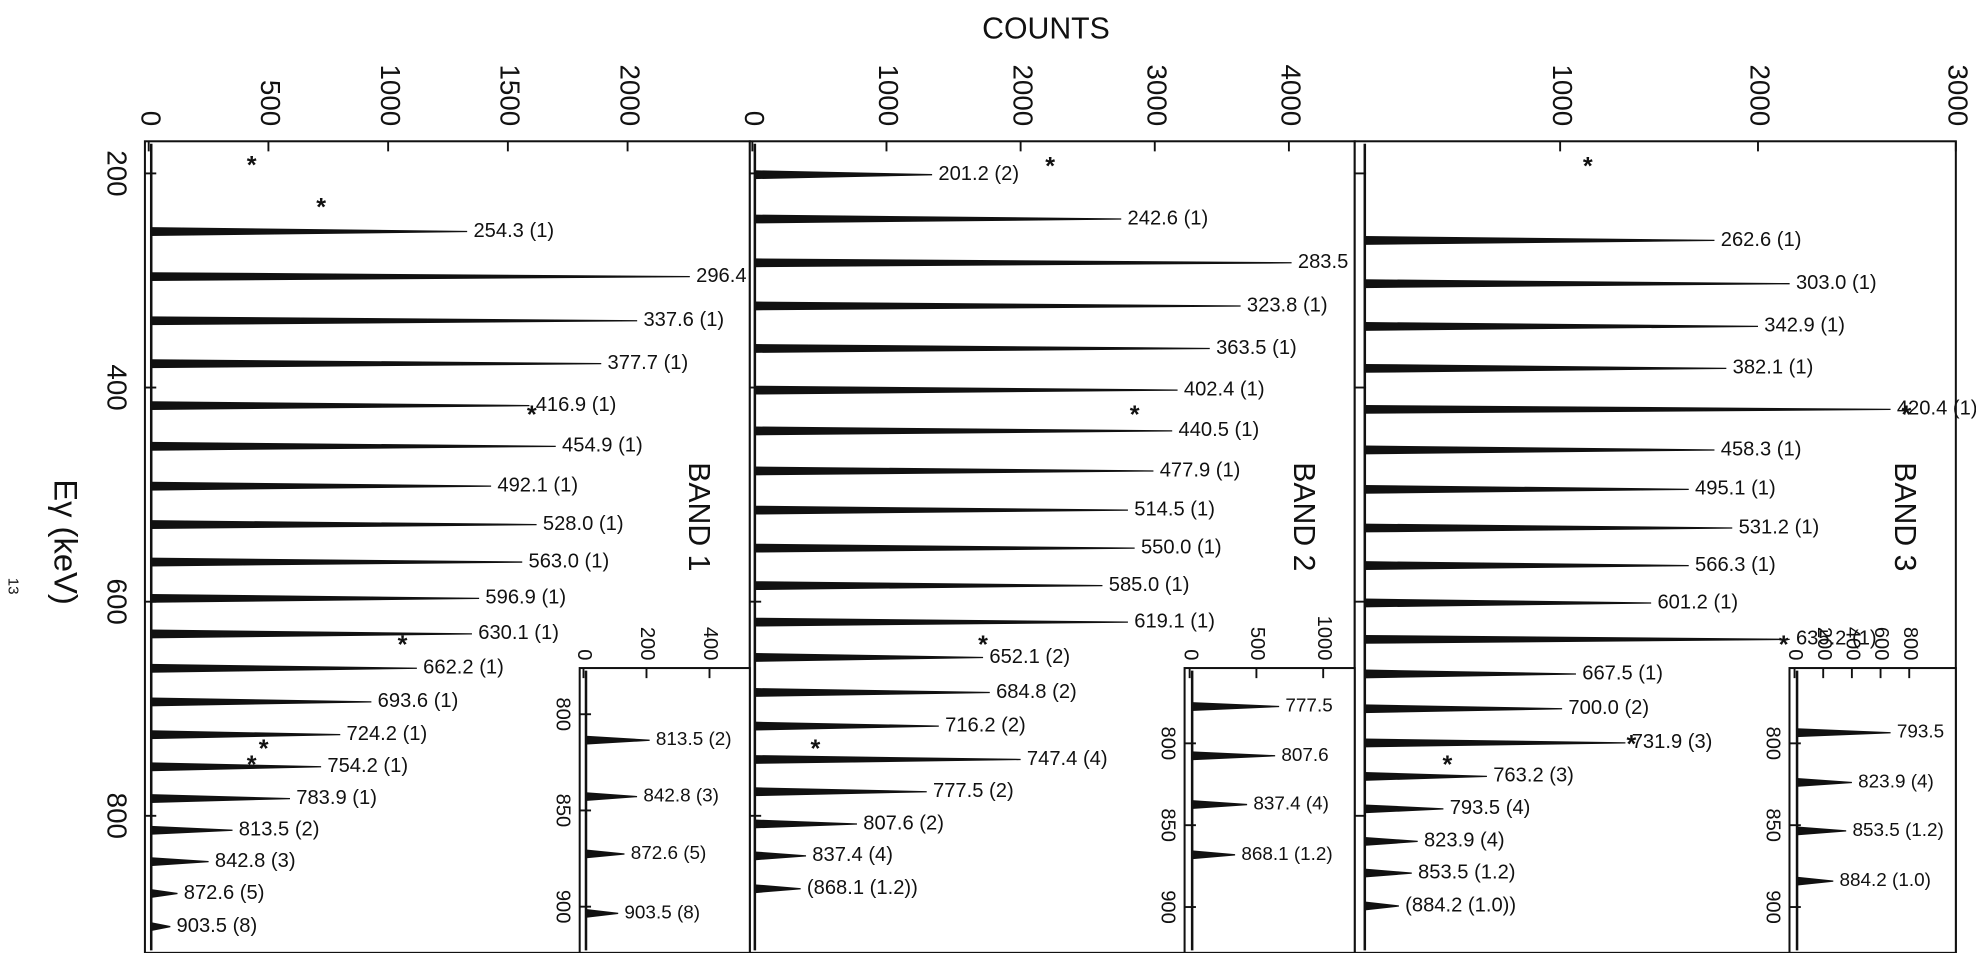  I want to click on peak-label: 667.5 (1), so click(1622, 673).